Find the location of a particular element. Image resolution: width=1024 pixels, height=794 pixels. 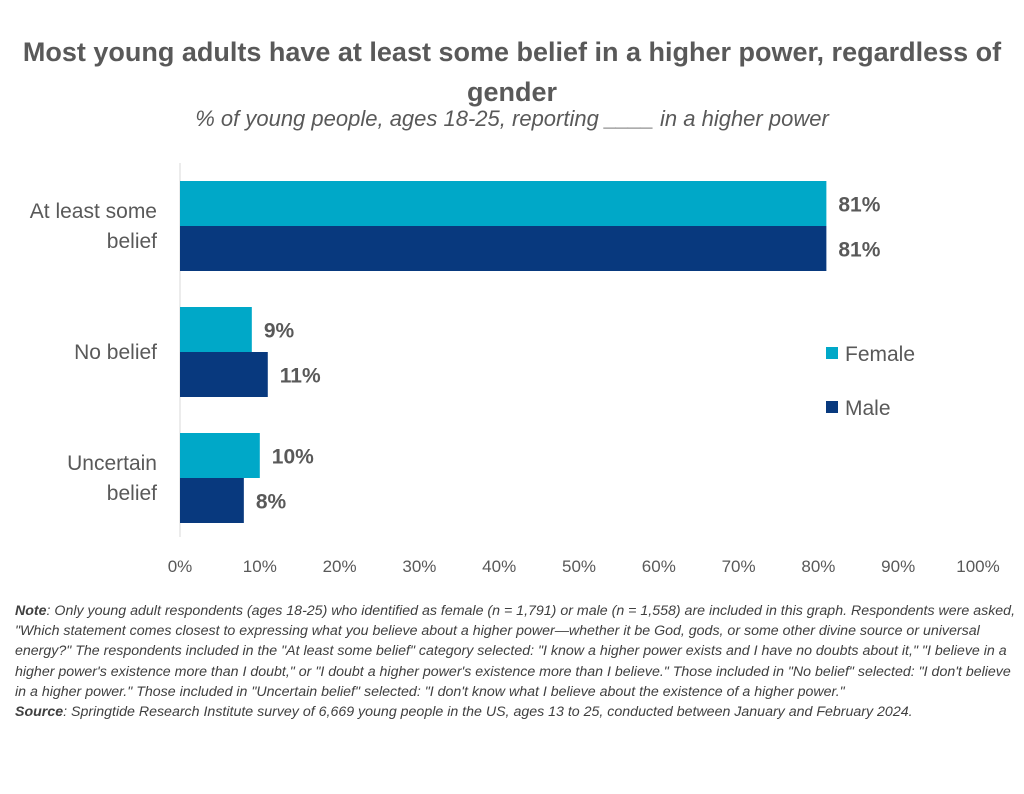

data-label-male-1: 11% is located at coordinates (300, 376).